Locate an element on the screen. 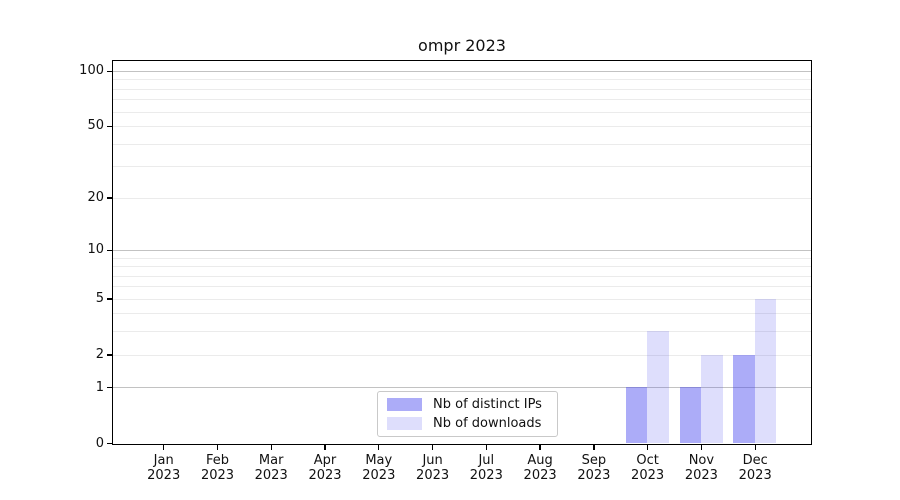  x-tick-label: Feb 2023 is located at coordinates (217, 468).